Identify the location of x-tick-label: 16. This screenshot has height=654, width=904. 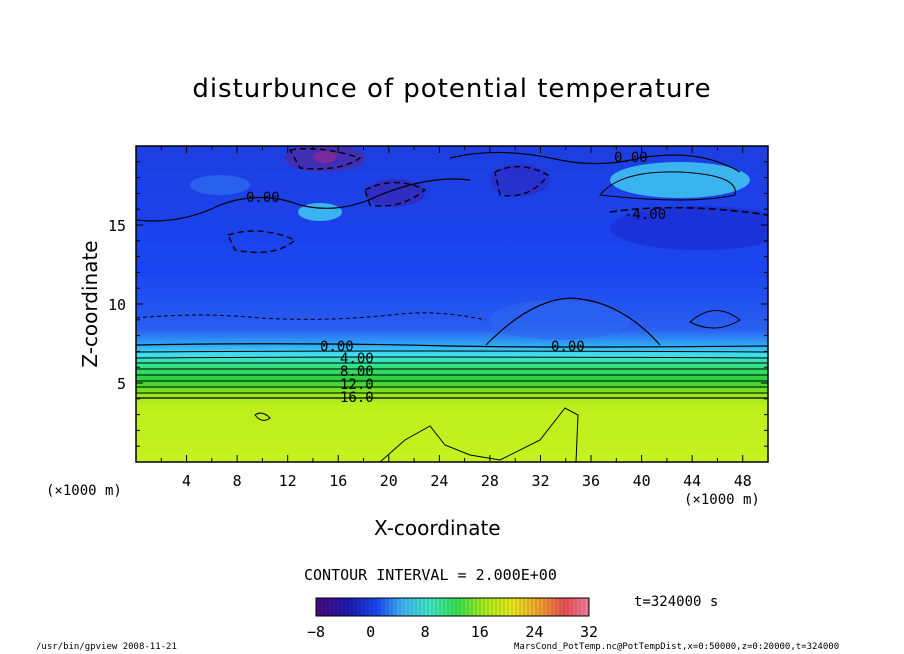
(338, 481).